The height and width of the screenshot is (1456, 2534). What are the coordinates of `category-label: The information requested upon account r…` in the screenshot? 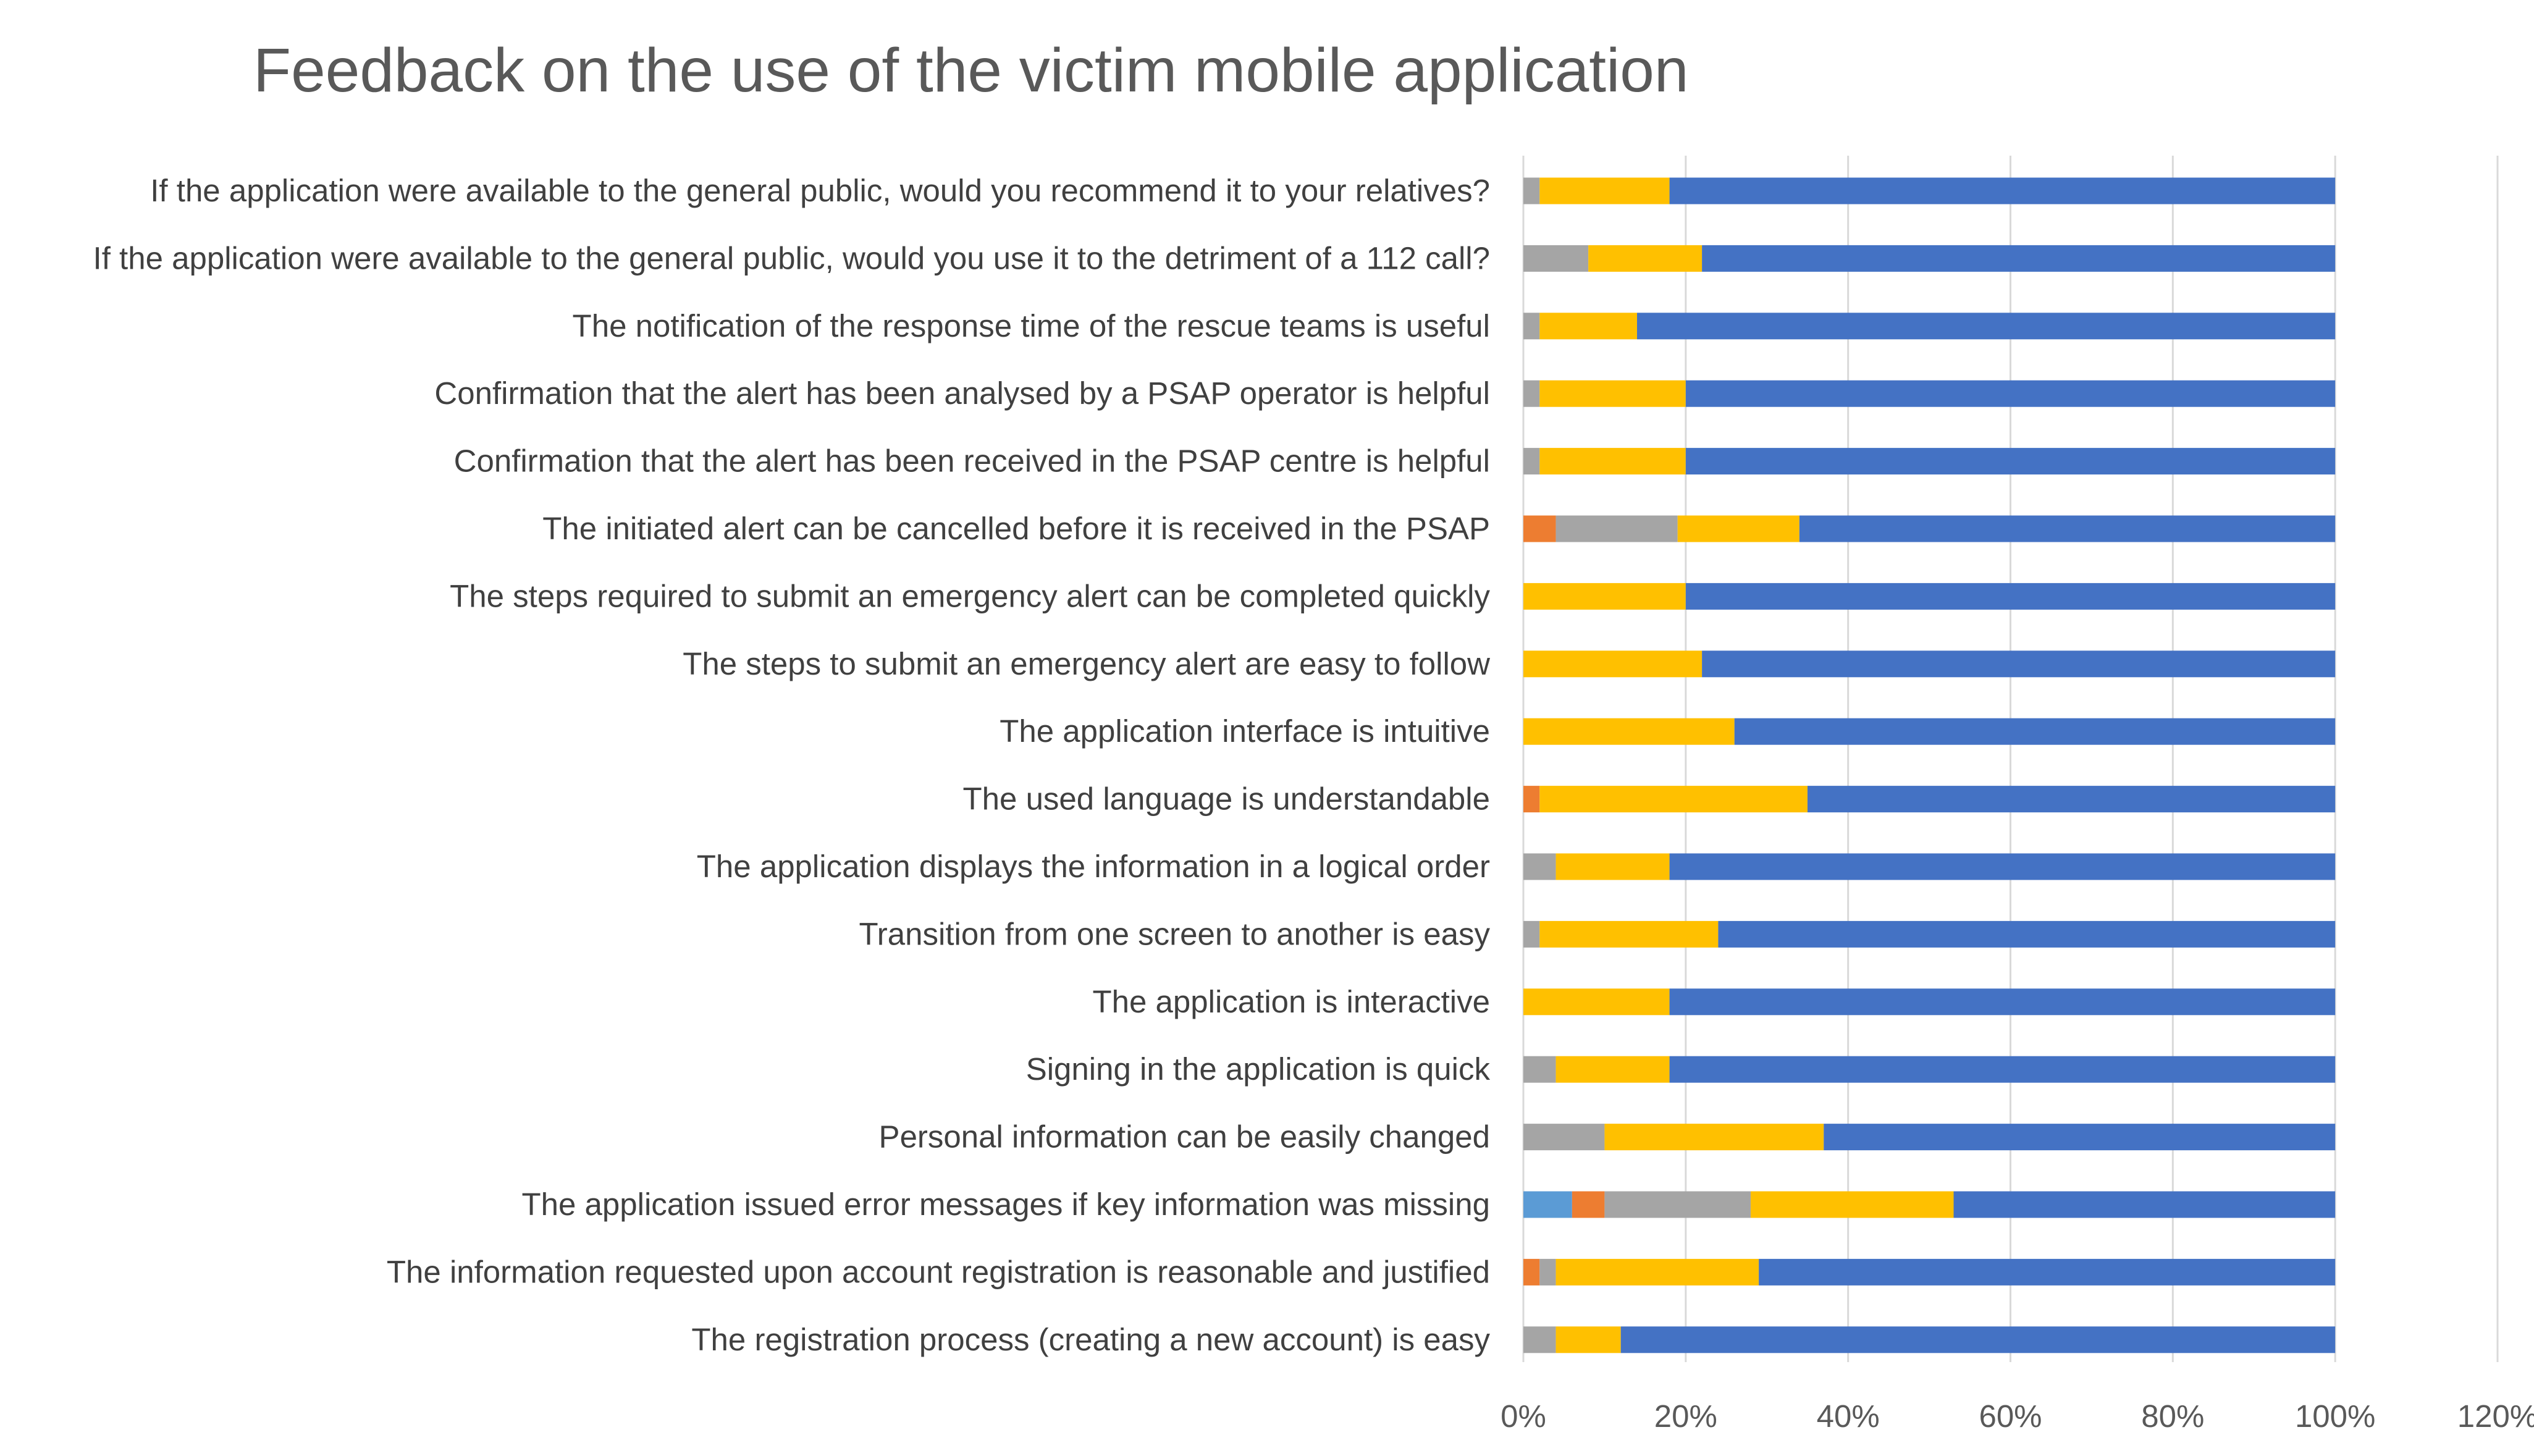 It's located at (938, 1272).